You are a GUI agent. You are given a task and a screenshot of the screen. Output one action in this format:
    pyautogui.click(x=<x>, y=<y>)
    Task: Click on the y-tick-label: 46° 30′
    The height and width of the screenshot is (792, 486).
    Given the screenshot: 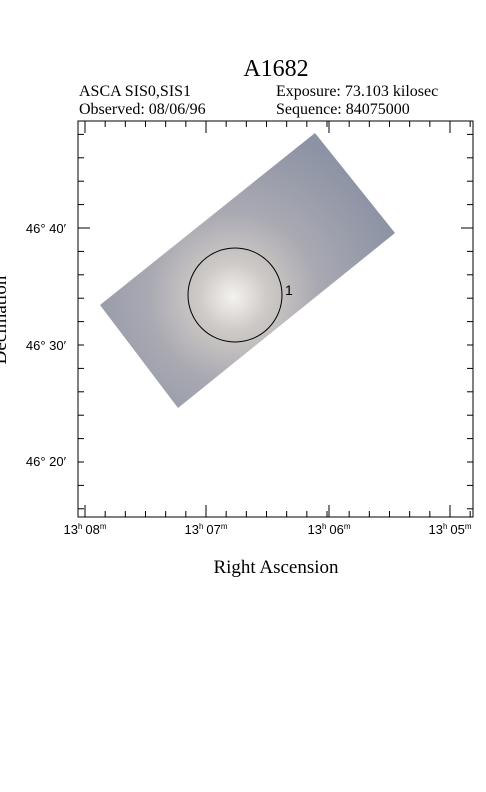 What is the action you would take?
    pyautogui.click(x=46, y=345)
    